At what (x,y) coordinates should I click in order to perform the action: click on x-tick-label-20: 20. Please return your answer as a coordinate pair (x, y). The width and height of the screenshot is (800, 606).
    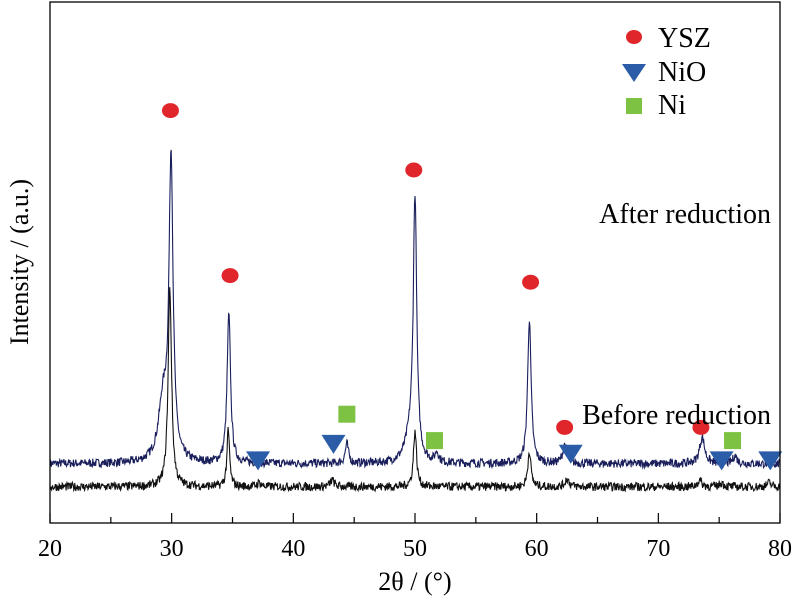
    Looking at the image, I should click on (50, 549).